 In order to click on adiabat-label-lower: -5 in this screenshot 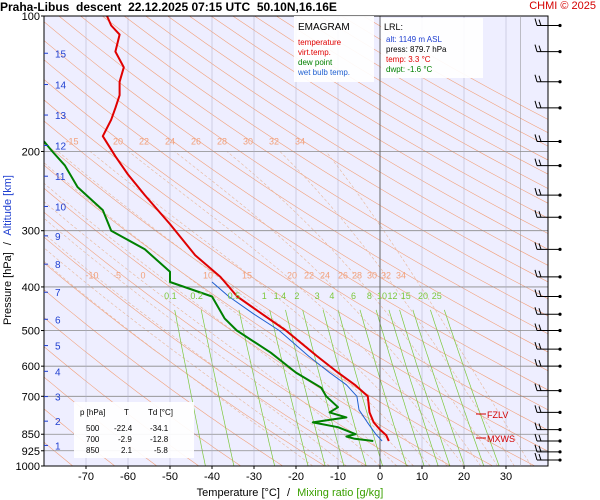, I will do `click(117, 275)`.